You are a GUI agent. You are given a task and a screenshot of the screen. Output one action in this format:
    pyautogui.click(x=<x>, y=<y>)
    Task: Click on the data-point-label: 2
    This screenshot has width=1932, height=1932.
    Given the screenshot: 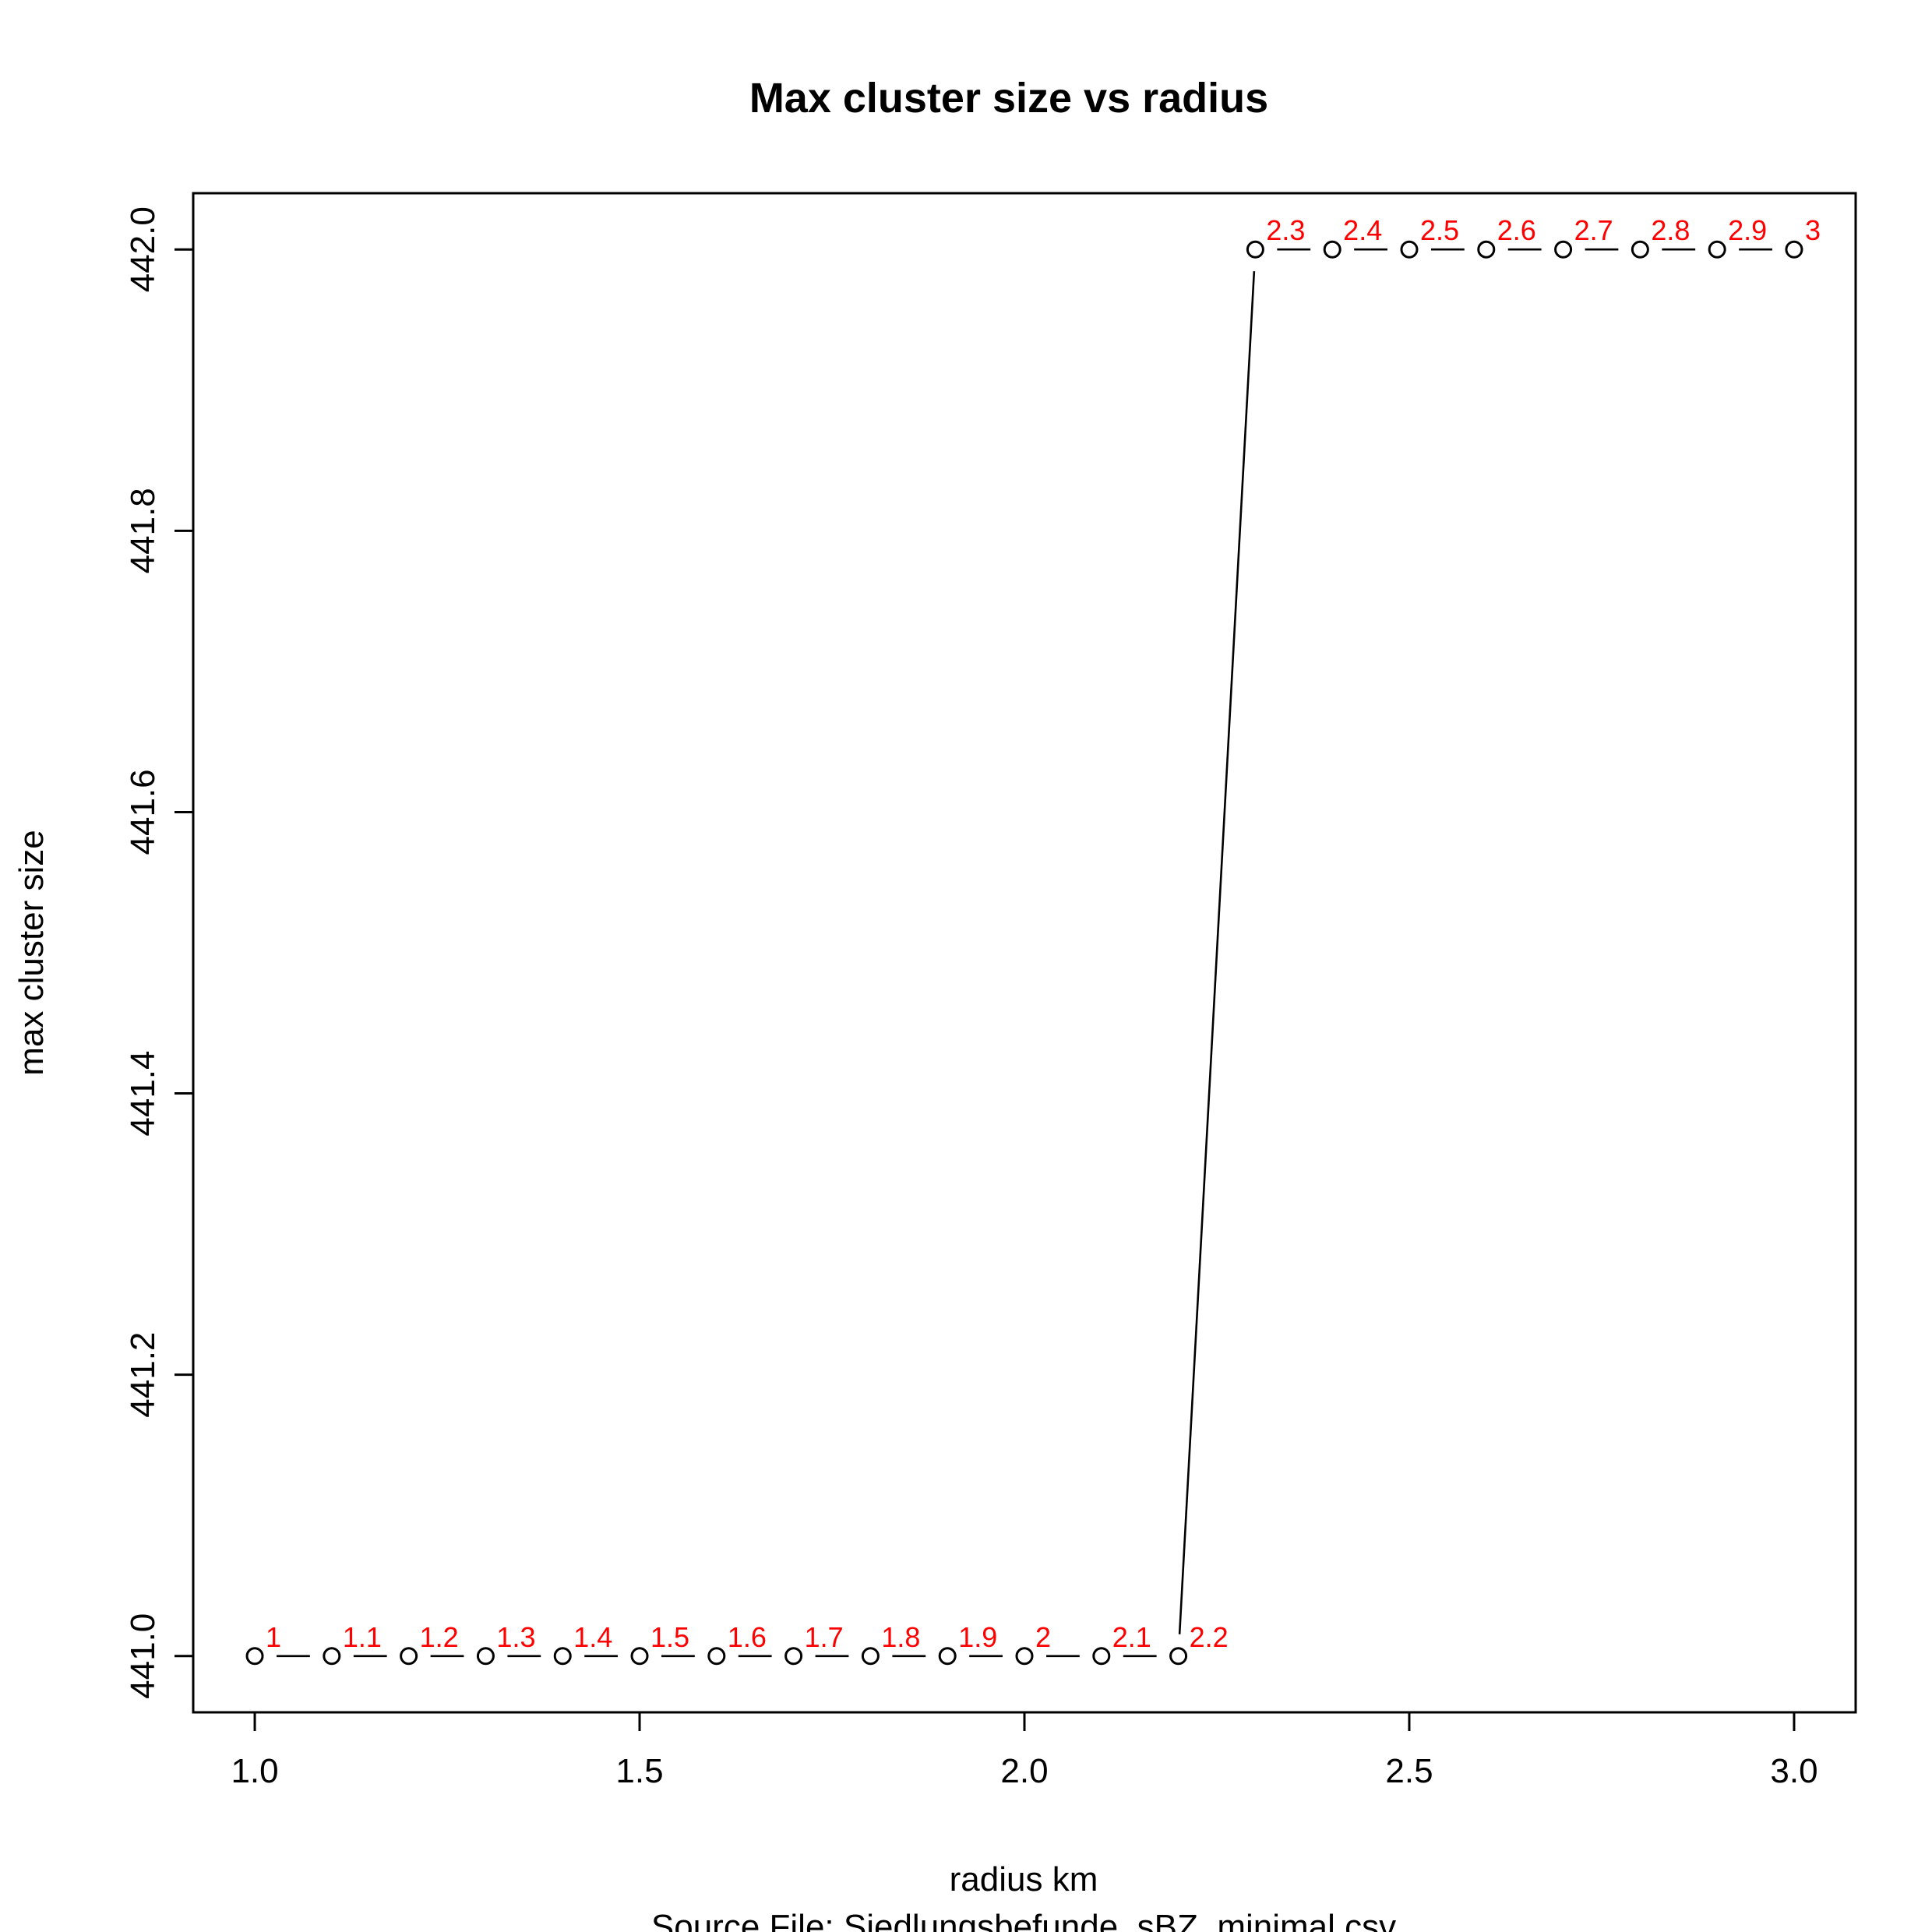 What is the action you would take?
    pyautogui.click(x=1043, y=1637)
    